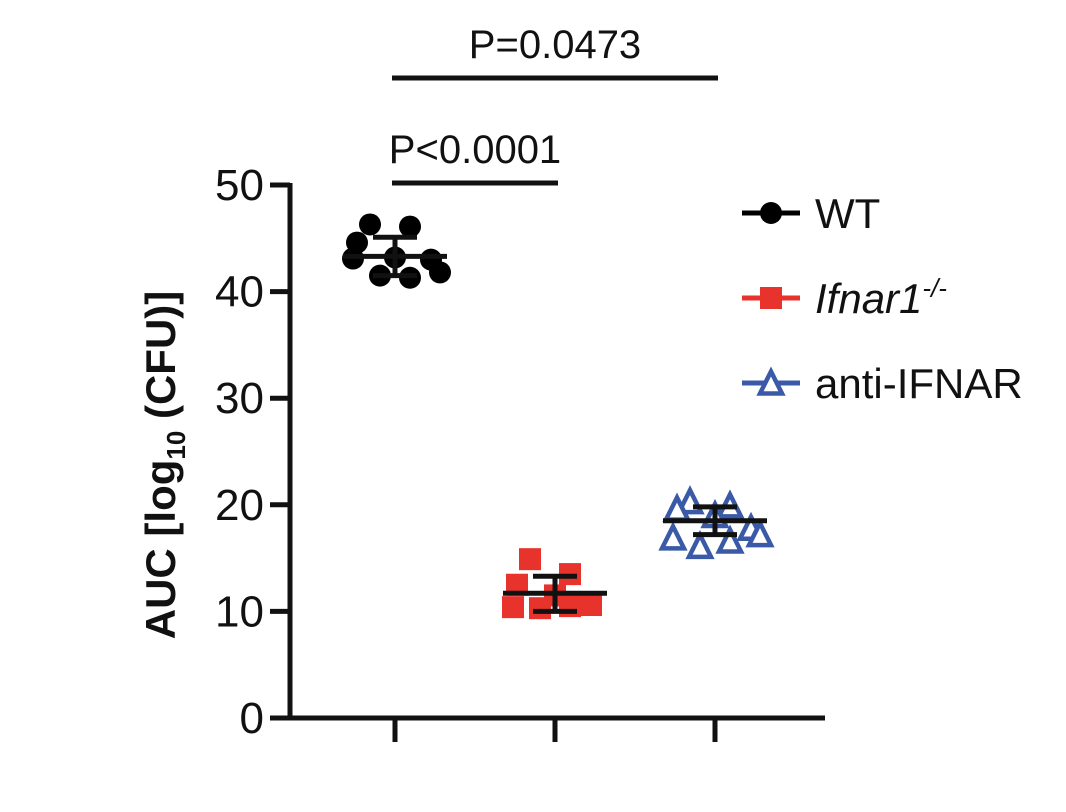  Describe the element at coordinates (239, 292) in the screenshot. I see `y-tick-label-40: 40` at that location.